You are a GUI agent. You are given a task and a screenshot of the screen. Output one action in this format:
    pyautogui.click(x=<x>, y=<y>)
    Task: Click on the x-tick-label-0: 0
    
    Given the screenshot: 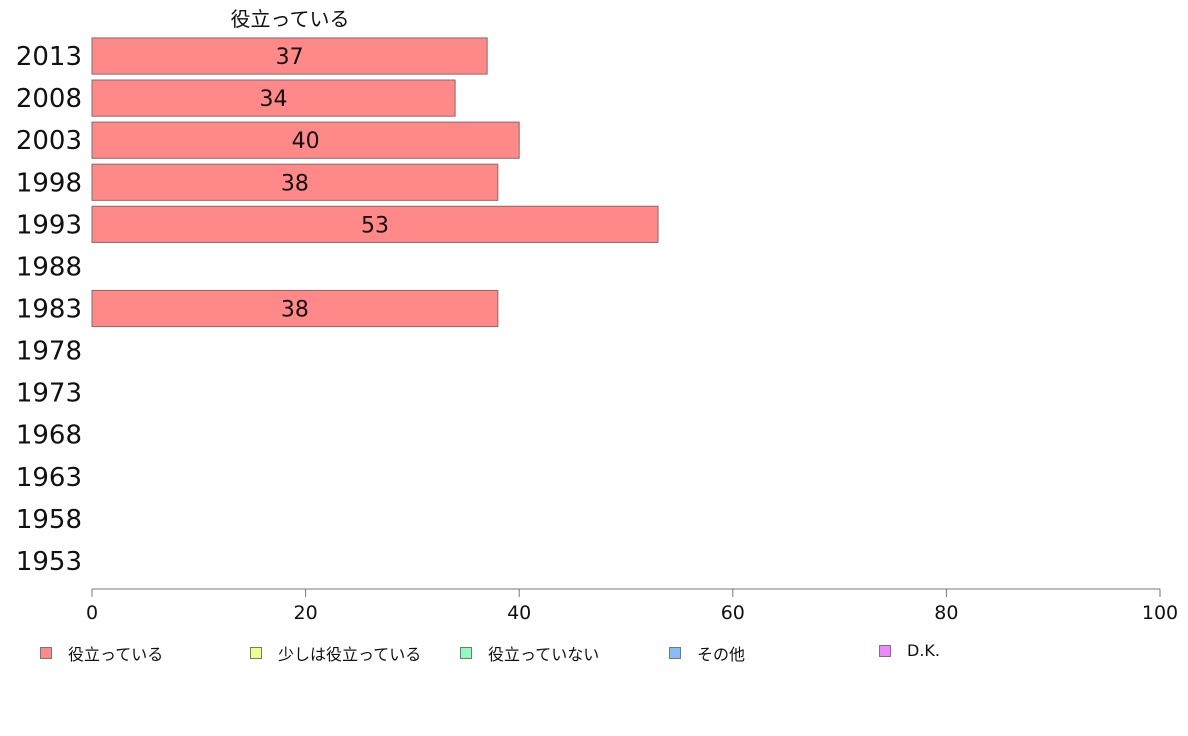 What is the action you would take?
    pyautogui.click(x=92, y=613)
    